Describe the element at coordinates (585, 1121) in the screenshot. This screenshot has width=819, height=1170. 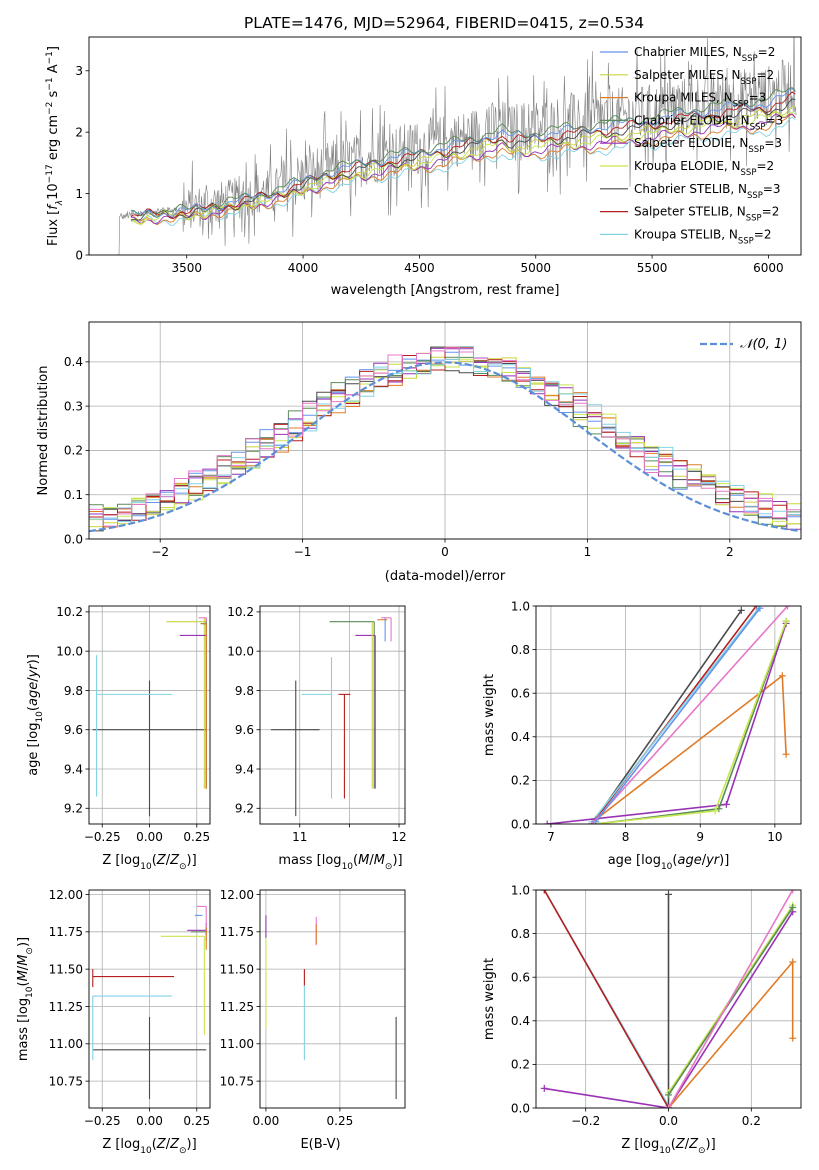
I see `x-tick-label: −0.2` at that location.